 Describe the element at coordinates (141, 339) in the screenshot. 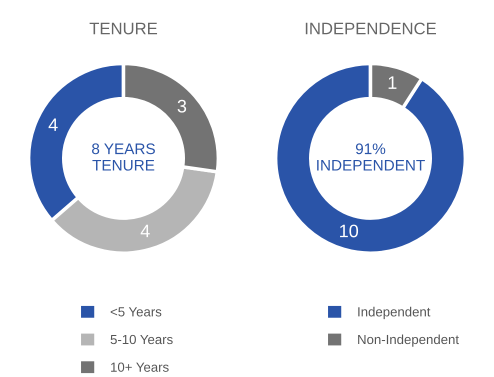

I see `legend-label: 5-10 Years` at that location.